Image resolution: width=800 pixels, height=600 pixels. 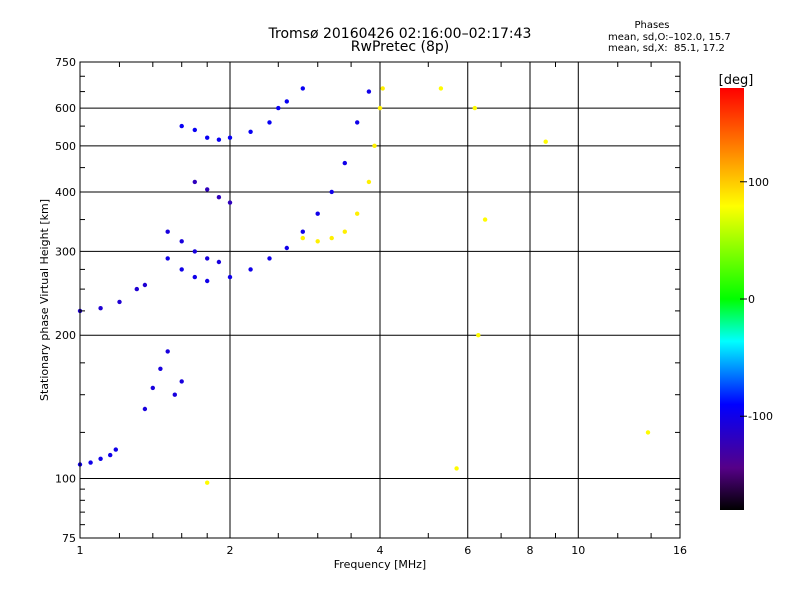 What do you see at coordinates (65, 479) in the screenshot?
I see `y-tick-label: 100` at bounding box center [65, 479].